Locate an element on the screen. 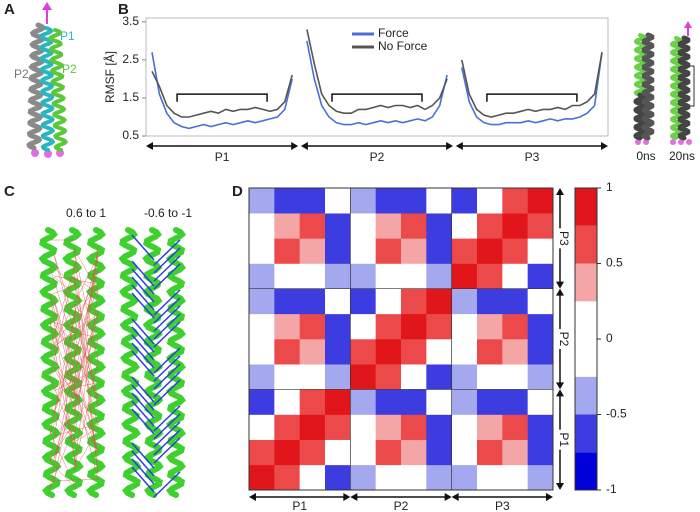 Image resolution: width=700 pixels, height=512 pixels. colorbar-tick-label: 1 is located at coordinates (609, 187).